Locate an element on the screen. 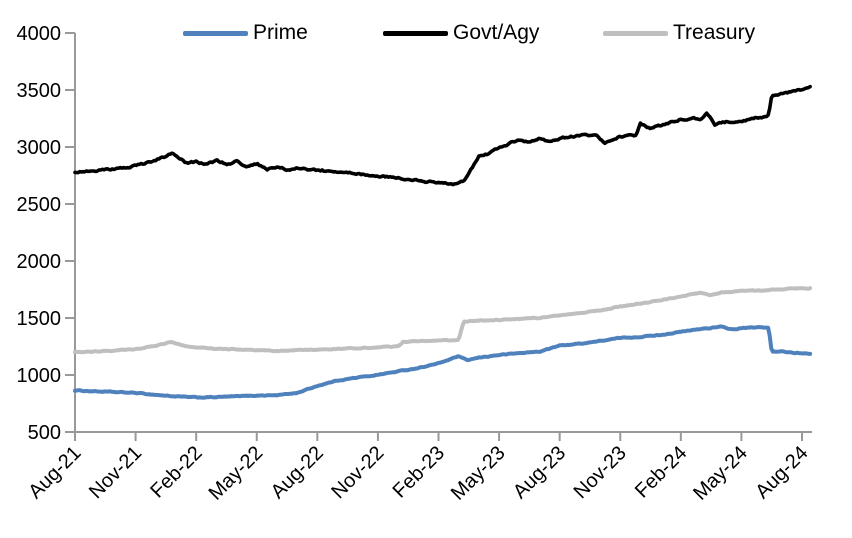  x-tick-label: Feb-23 is located at coordinates (419, 472).